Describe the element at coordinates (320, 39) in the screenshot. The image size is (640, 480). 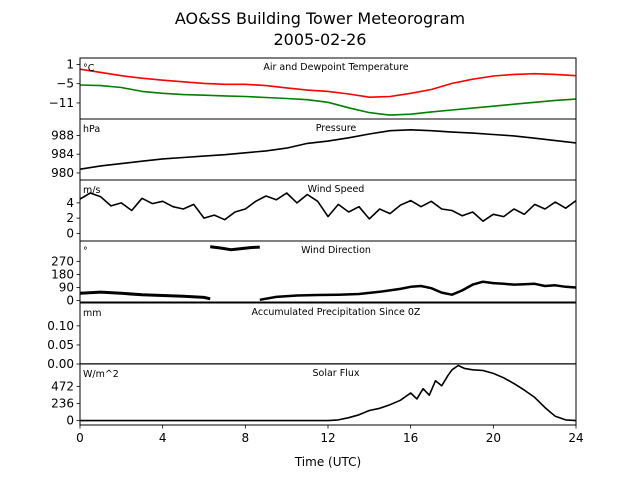
I see `figure-subtitle: 2005-02-26` at that location.